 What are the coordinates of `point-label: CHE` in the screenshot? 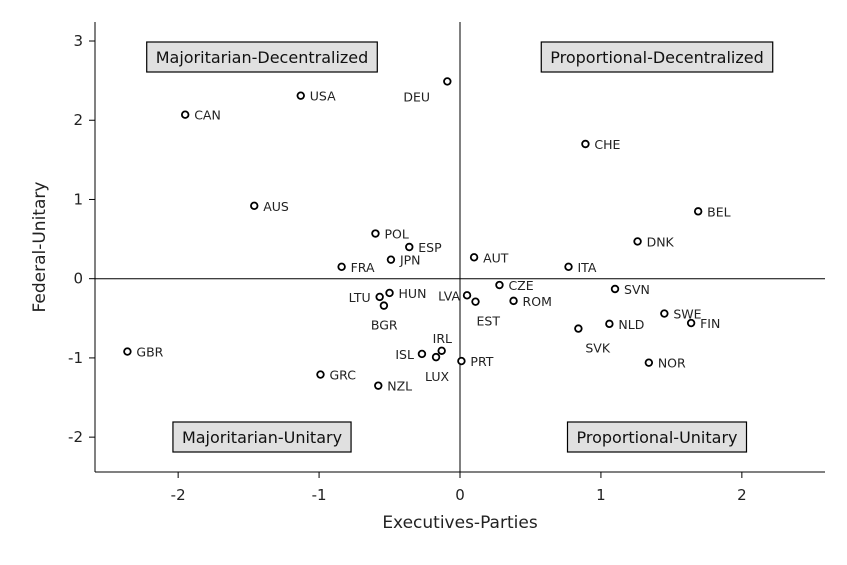 It's located at (607, 144).